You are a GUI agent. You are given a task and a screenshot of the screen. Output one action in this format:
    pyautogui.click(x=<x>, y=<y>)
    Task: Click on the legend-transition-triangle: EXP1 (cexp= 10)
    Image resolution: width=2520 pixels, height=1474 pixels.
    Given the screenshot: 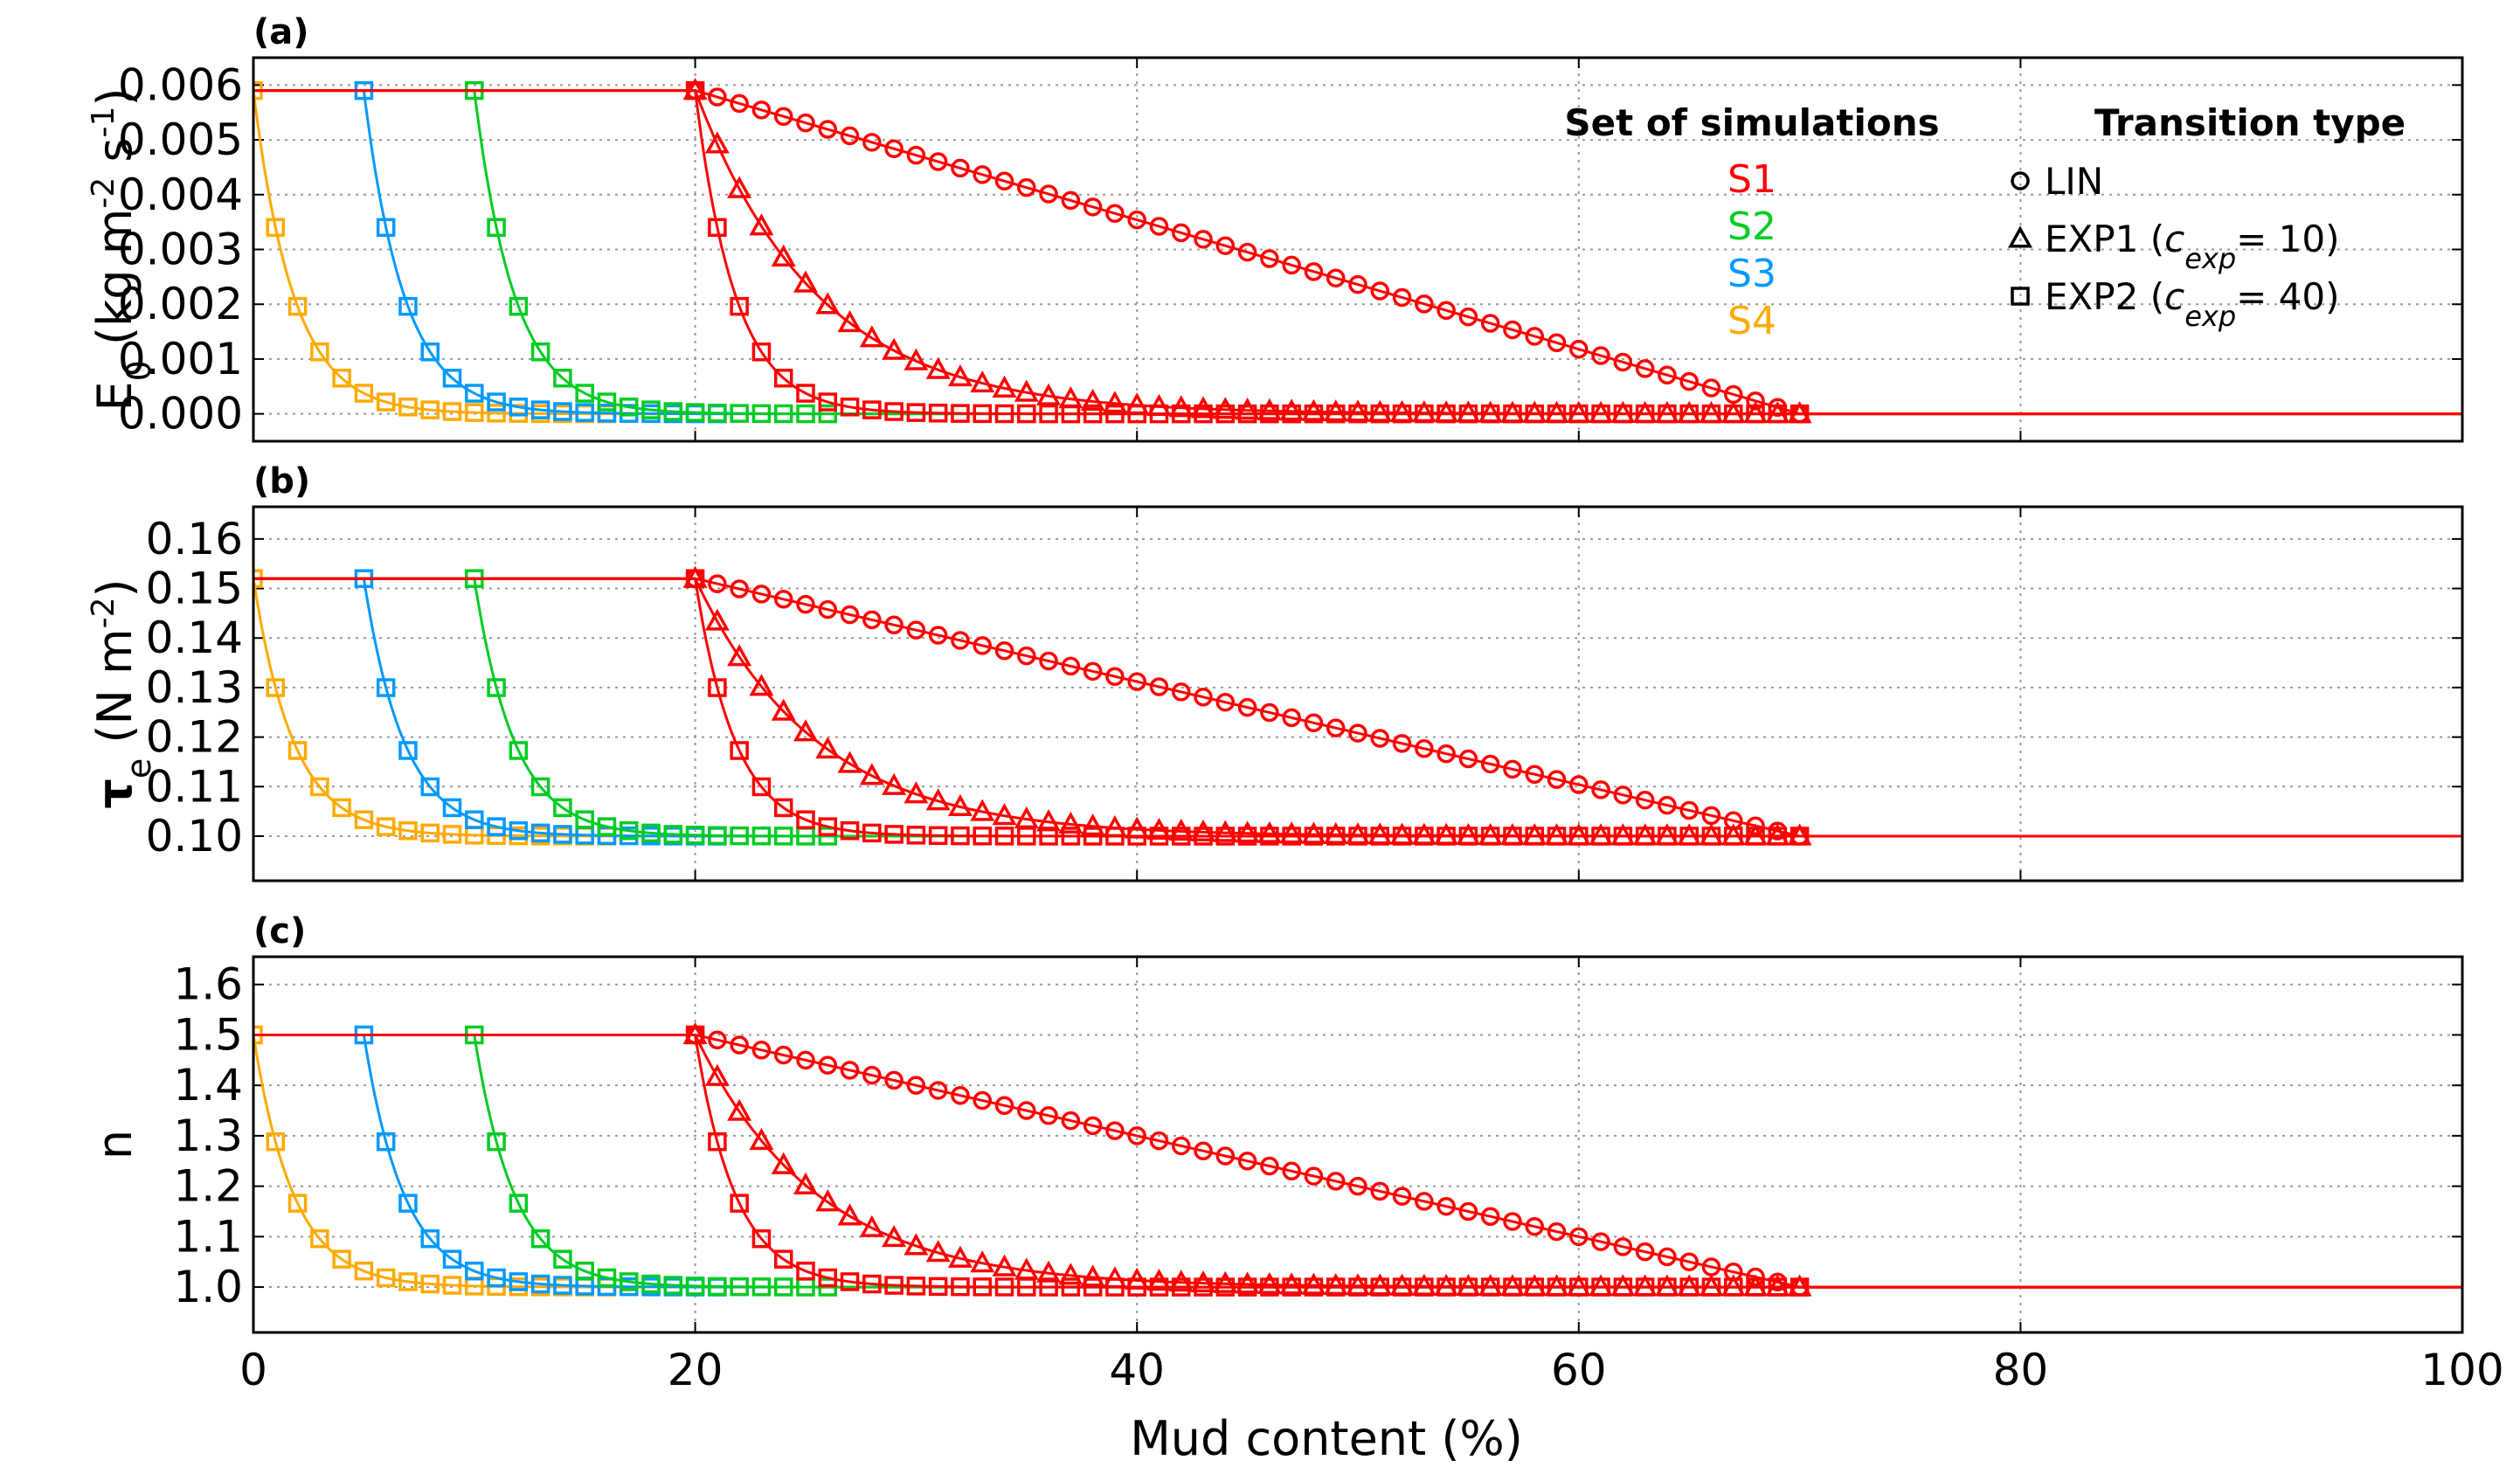 What is the action you would take?
    pyautogui.click(x=2192, y=246)
    